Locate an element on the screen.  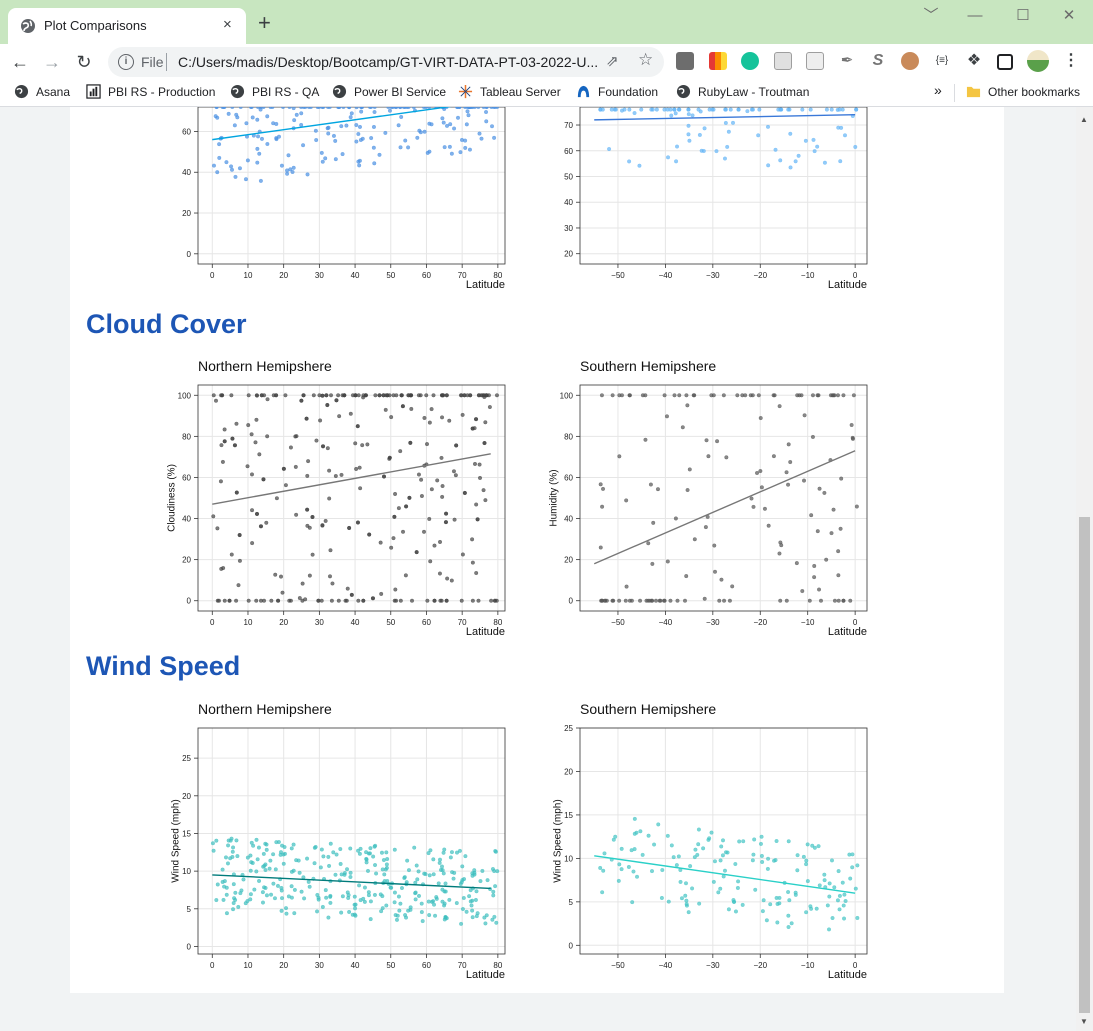
y-tick-label: 40 is located at coordinates (186, 172).